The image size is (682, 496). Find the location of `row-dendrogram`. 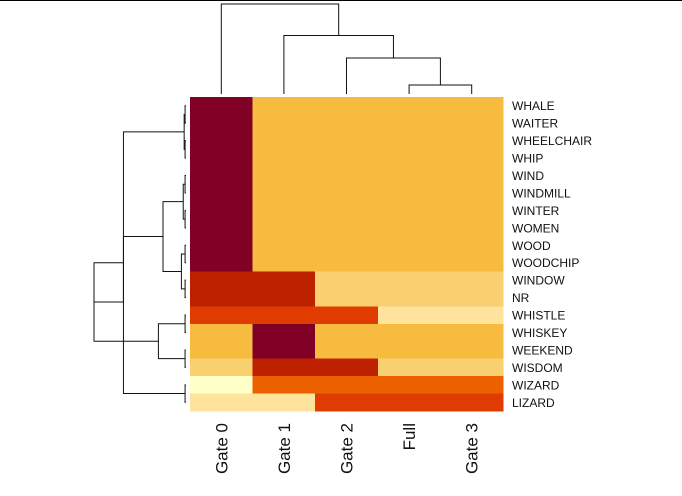

row-dendrogram is located at coordinates (139, 254).